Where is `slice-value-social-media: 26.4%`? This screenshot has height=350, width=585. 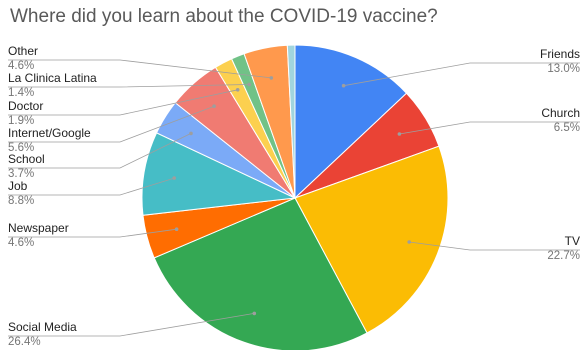
slice-value-social-media: 26.4% is located at coordinates (24, 342).